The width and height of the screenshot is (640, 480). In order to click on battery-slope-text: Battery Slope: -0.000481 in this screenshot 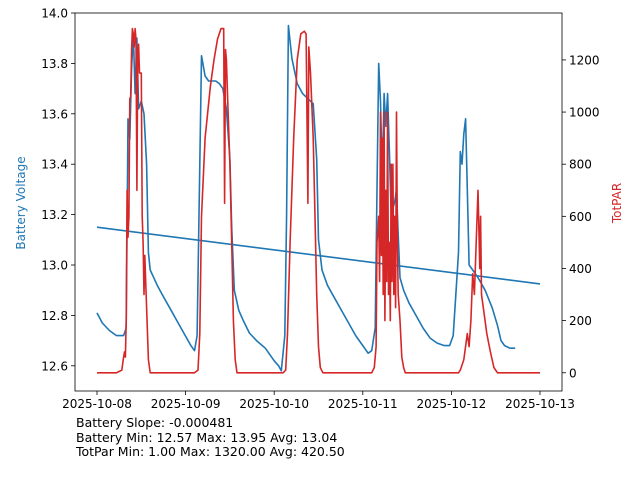, I will do `click(155, 422)`.